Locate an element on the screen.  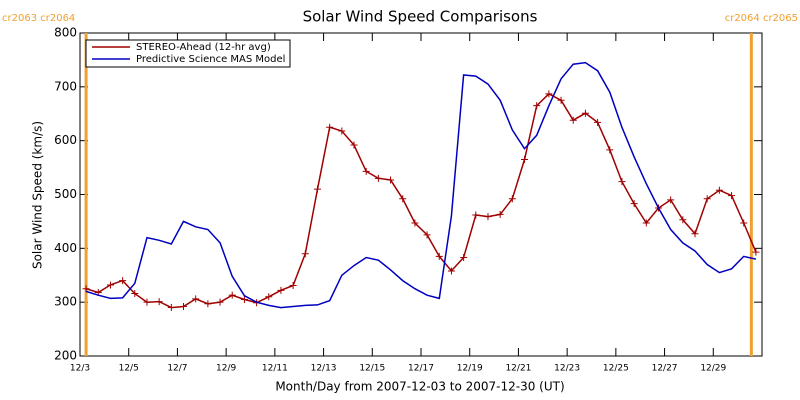
x-tick-label: 12/25 is located at coordinates (616, 369).